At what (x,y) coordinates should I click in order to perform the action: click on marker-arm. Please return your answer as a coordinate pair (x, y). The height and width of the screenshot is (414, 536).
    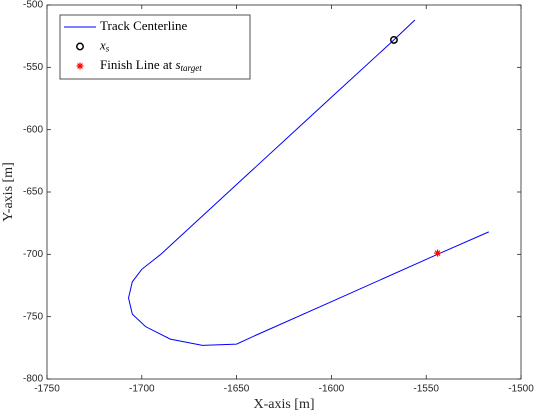
    Looking at the image, I should click on (437, 253).